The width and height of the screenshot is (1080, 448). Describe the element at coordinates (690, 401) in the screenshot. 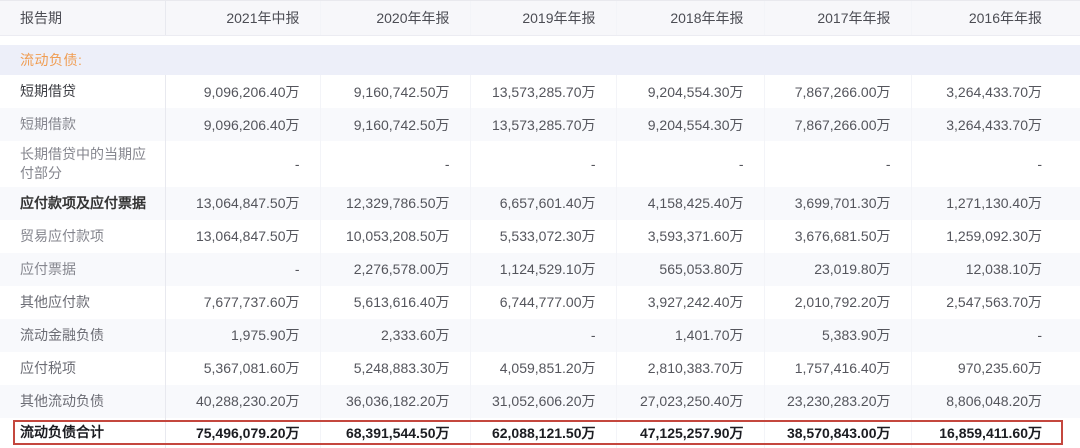

I see `cell-value: 27,023,250.40万` at that location.